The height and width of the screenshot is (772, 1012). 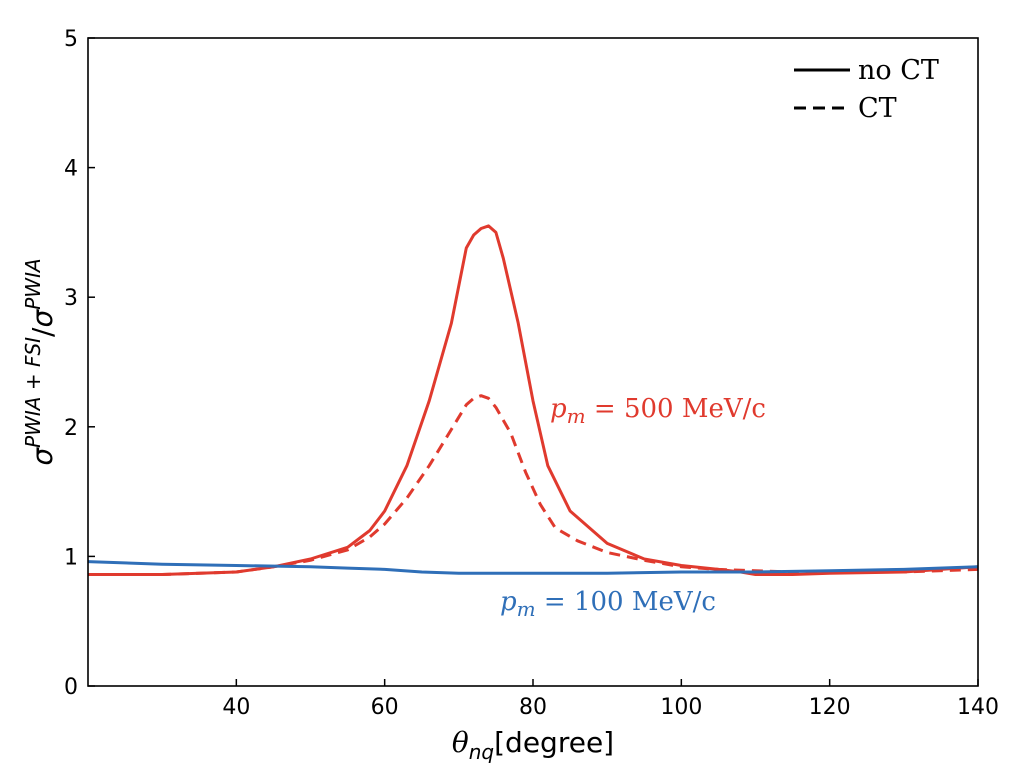 I want to click on annotation-pm-500-text: = 500 MeV/c, so click(x=676, y=409).